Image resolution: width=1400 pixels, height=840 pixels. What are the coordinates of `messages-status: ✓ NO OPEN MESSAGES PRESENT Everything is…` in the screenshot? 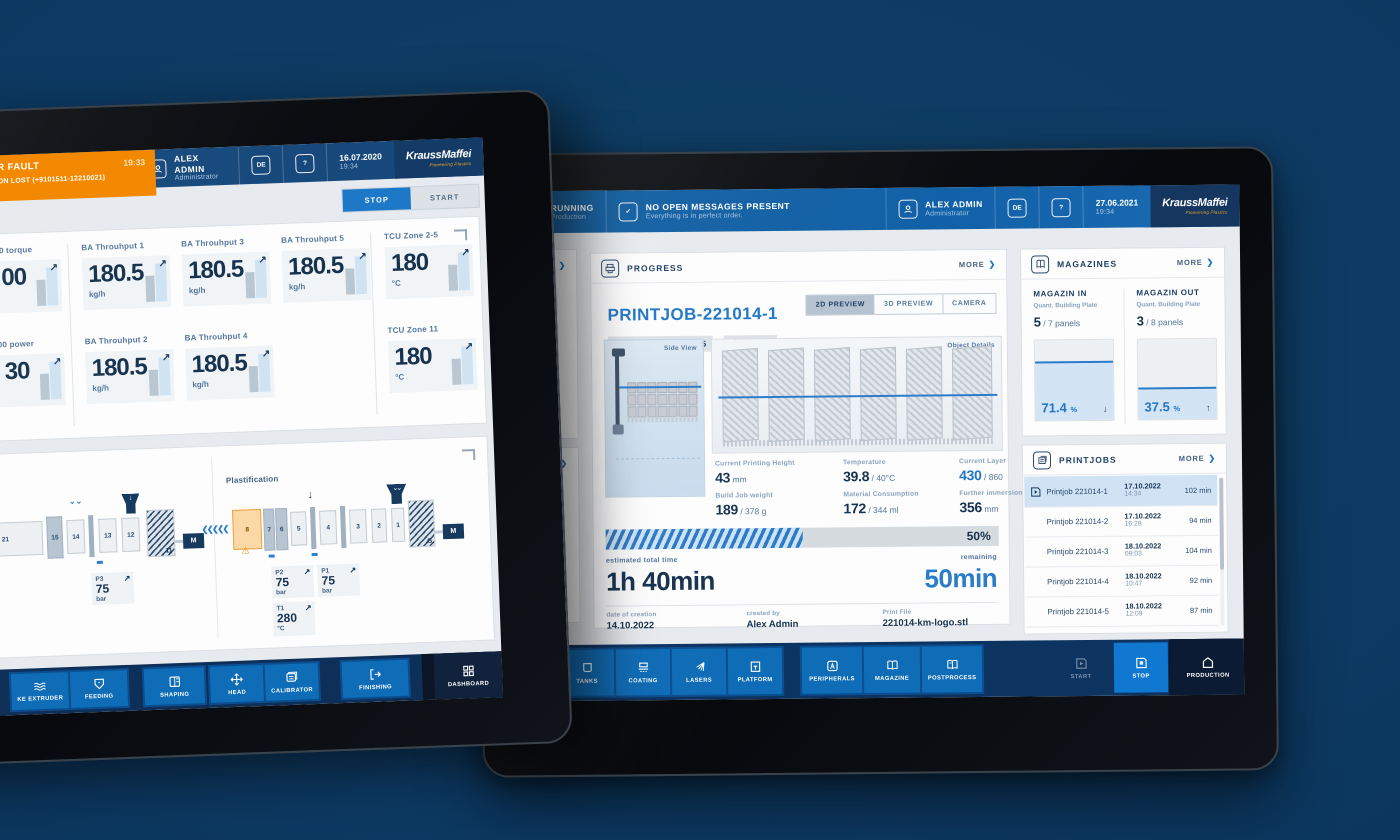 It's located at (705, 211).